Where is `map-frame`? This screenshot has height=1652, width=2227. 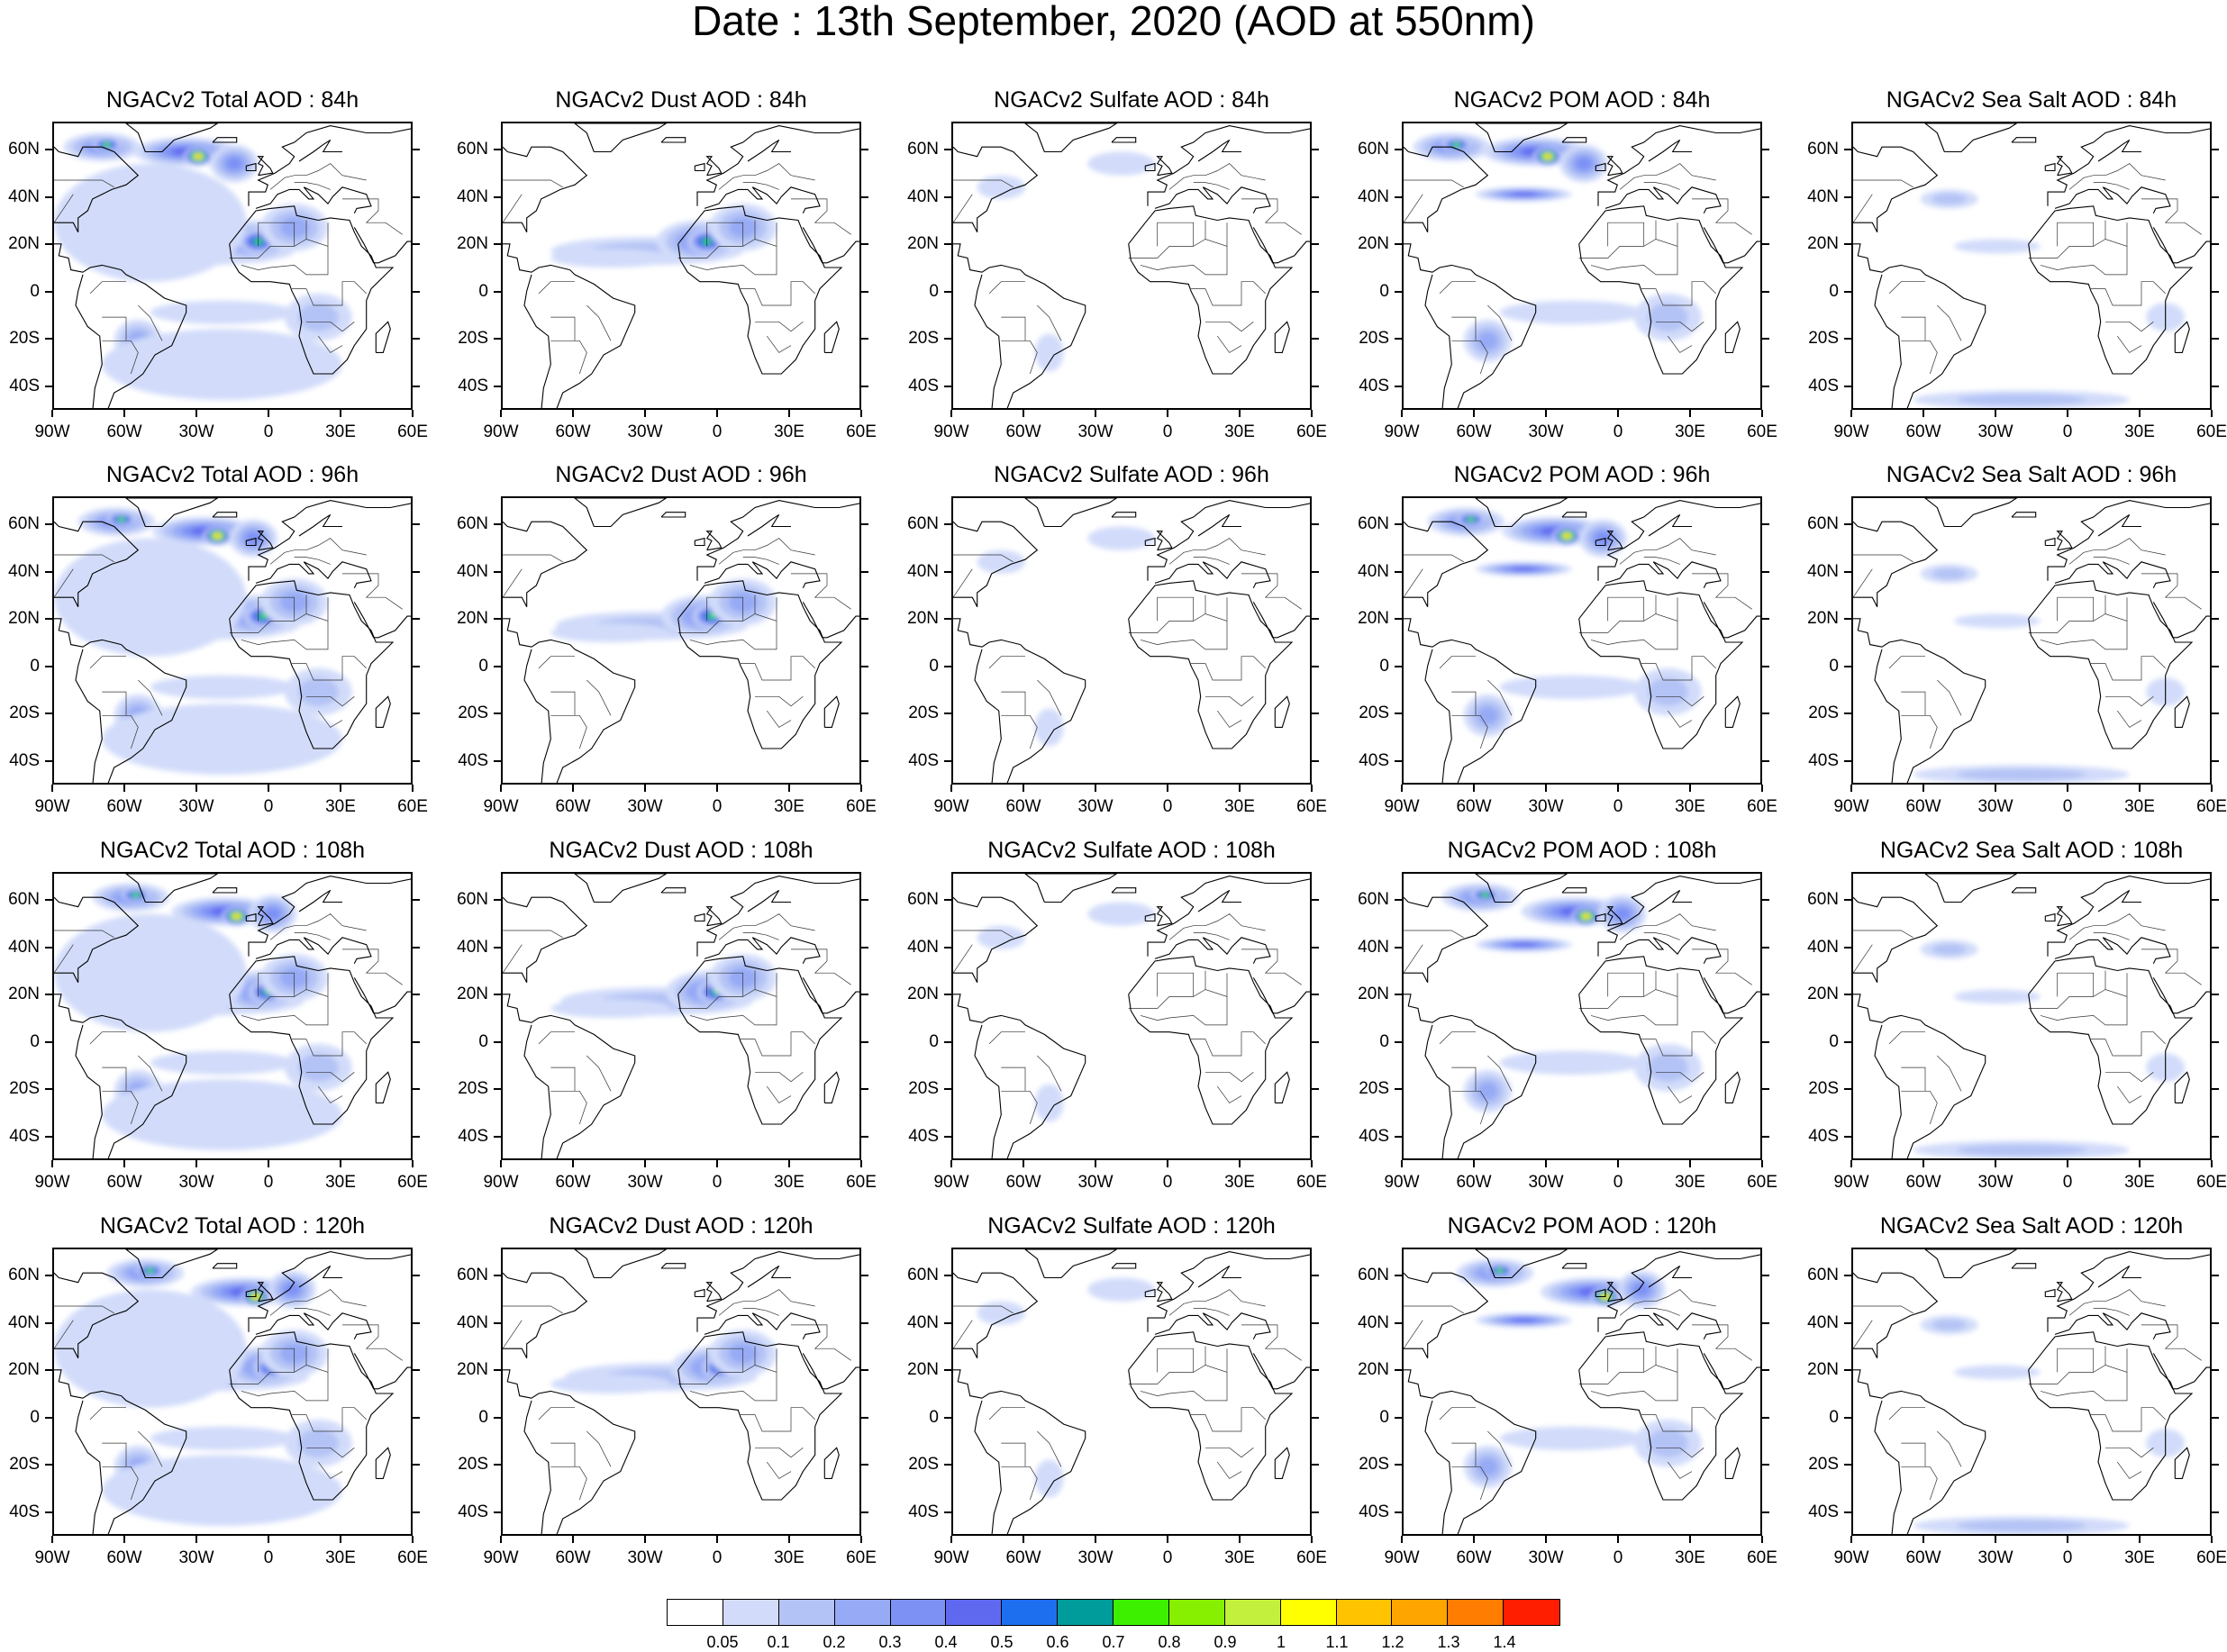
map-frame is located at coordinates (1582, 1016).